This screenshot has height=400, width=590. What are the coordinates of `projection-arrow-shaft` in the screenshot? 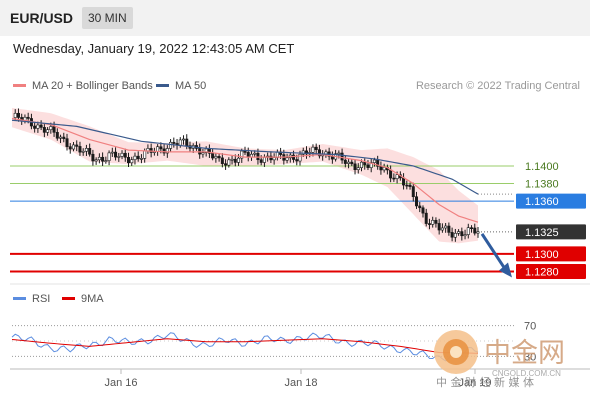 It's located at (494, 252).